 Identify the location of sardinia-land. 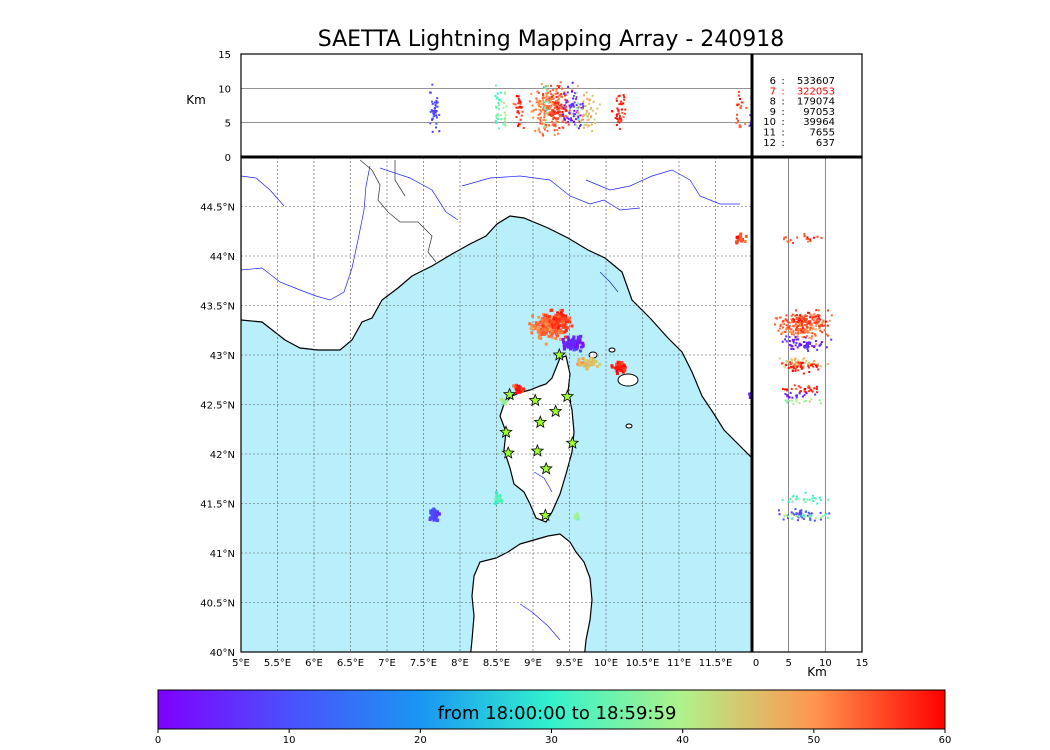
(531, 592).